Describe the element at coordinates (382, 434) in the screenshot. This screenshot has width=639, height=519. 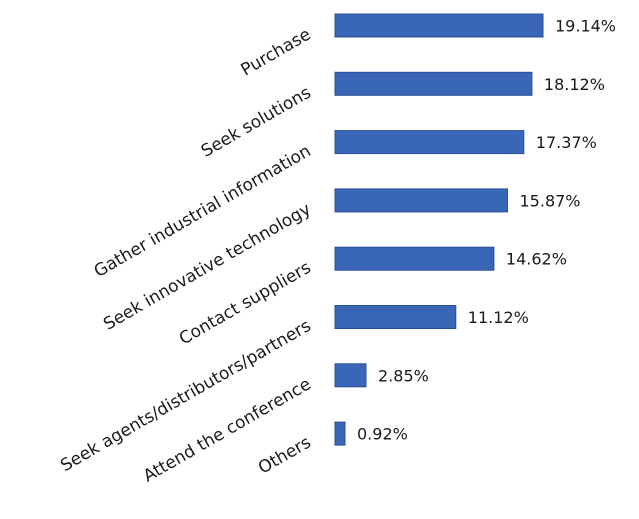
I see `data-label: 0.92%` at that location.